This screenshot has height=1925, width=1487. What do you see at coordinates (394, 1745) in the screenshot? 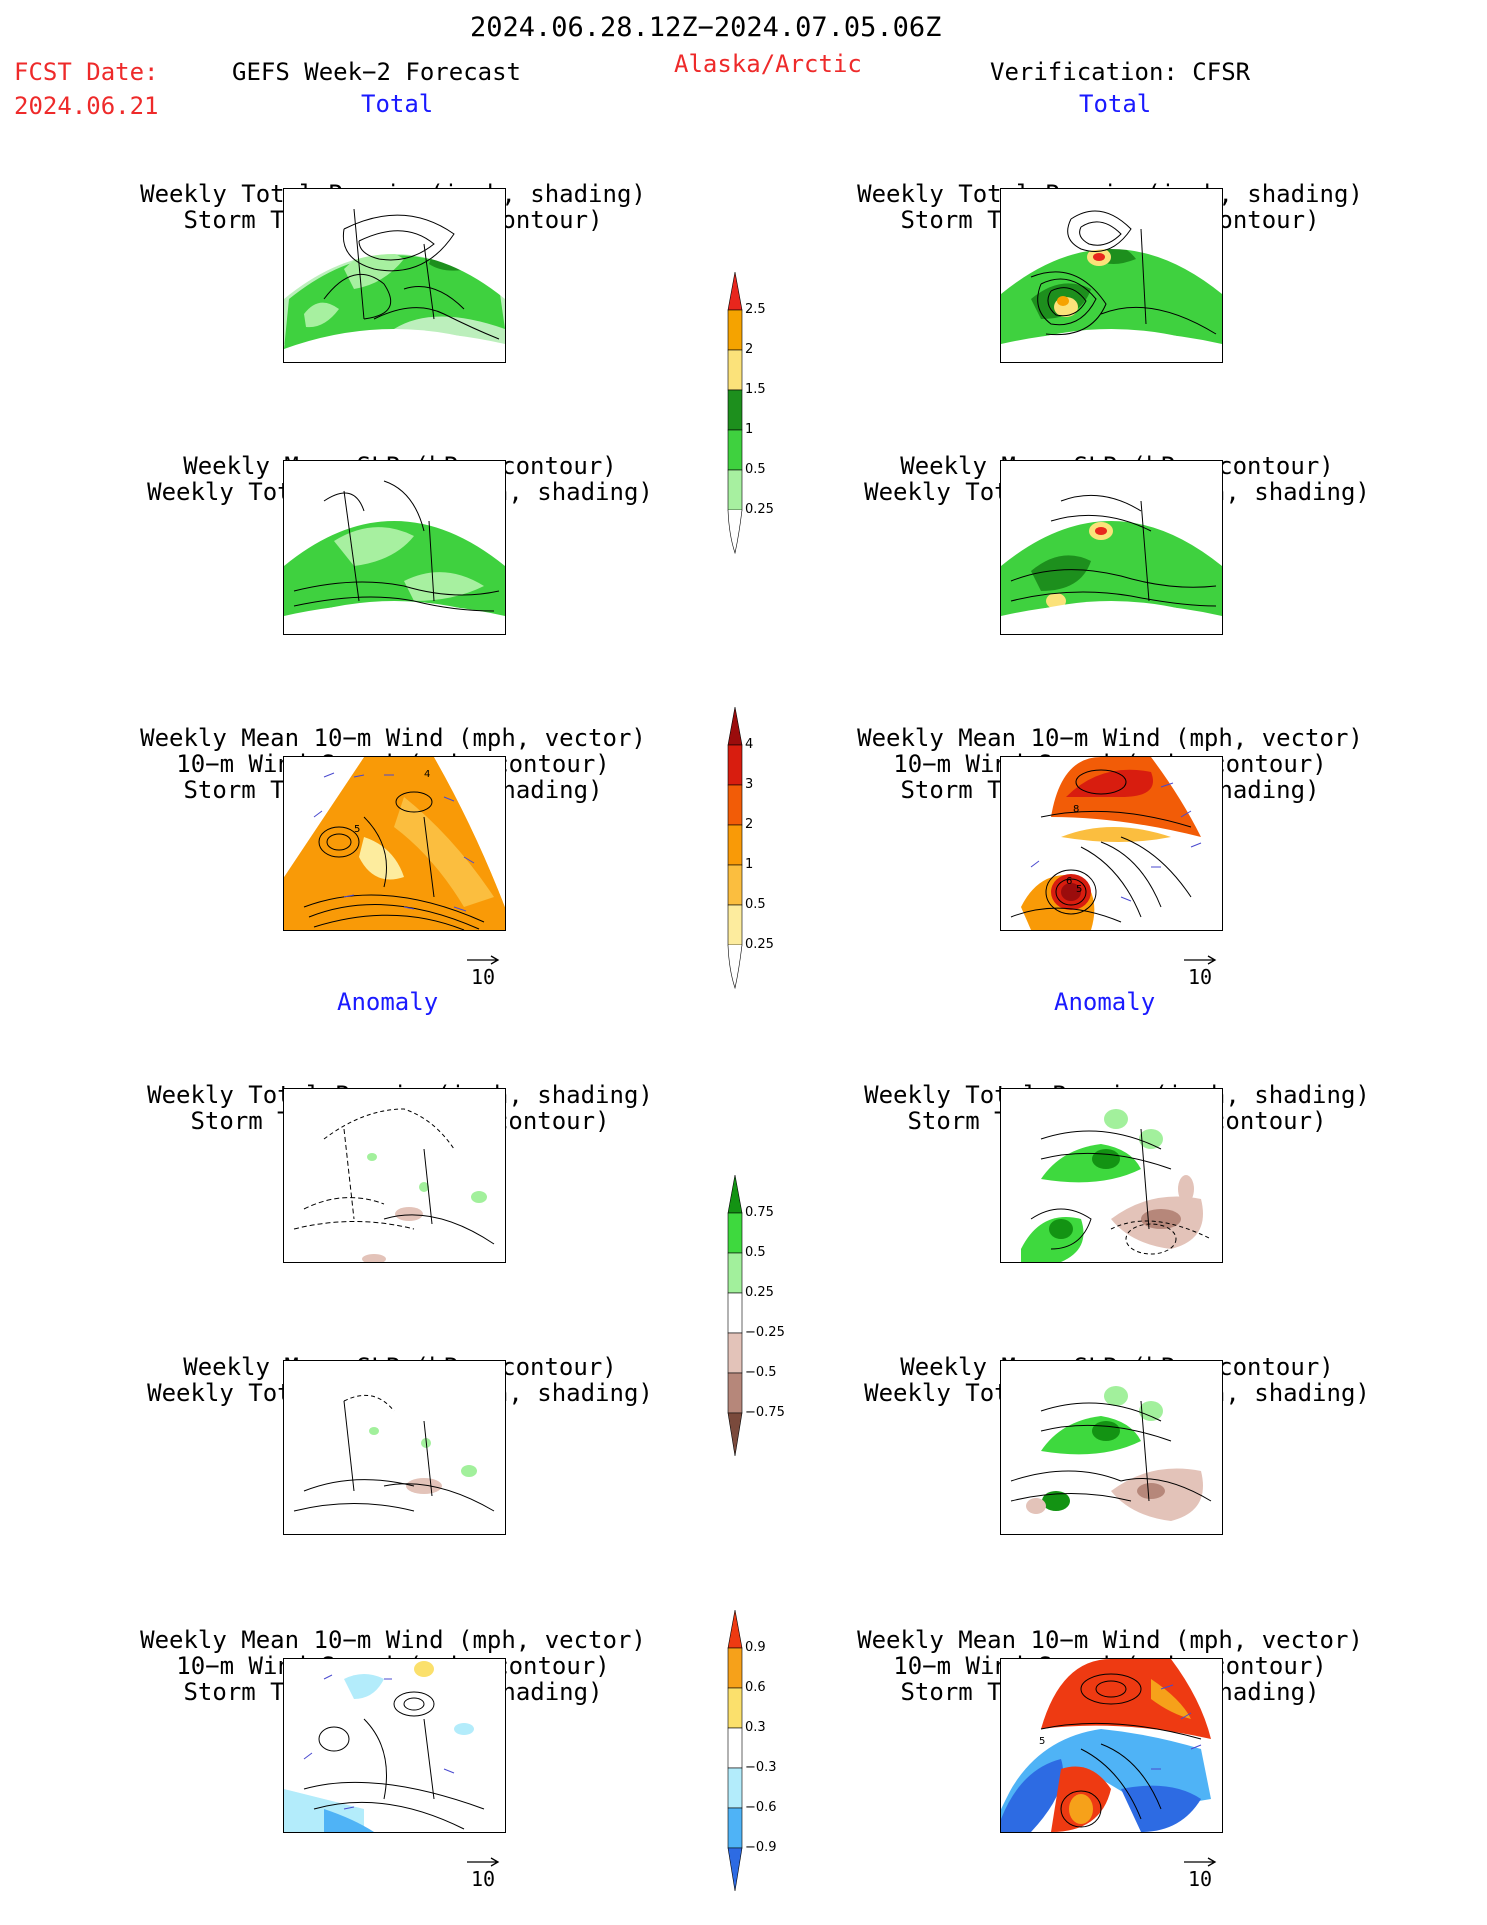
I see `map-wind-storm-anom-forecast` at bounding box center [394, 1745].